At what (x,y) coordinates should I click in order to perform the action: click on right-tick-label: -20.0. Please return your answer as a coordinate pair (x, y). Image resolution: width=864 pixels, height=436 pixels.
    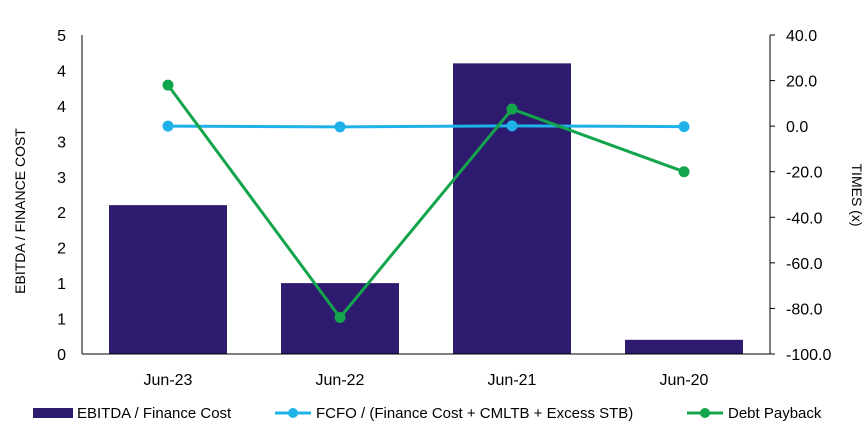
    Looking at the image, I should click on (804, 173).